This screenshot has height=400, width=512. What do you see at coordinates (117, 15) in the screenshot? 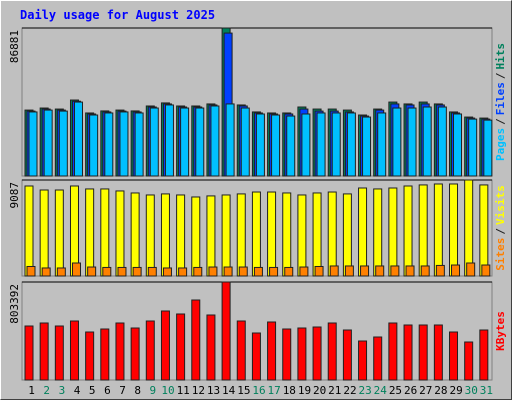
I see `chart-title: Daily usage for August 2025` at bounding box center [117, 15].